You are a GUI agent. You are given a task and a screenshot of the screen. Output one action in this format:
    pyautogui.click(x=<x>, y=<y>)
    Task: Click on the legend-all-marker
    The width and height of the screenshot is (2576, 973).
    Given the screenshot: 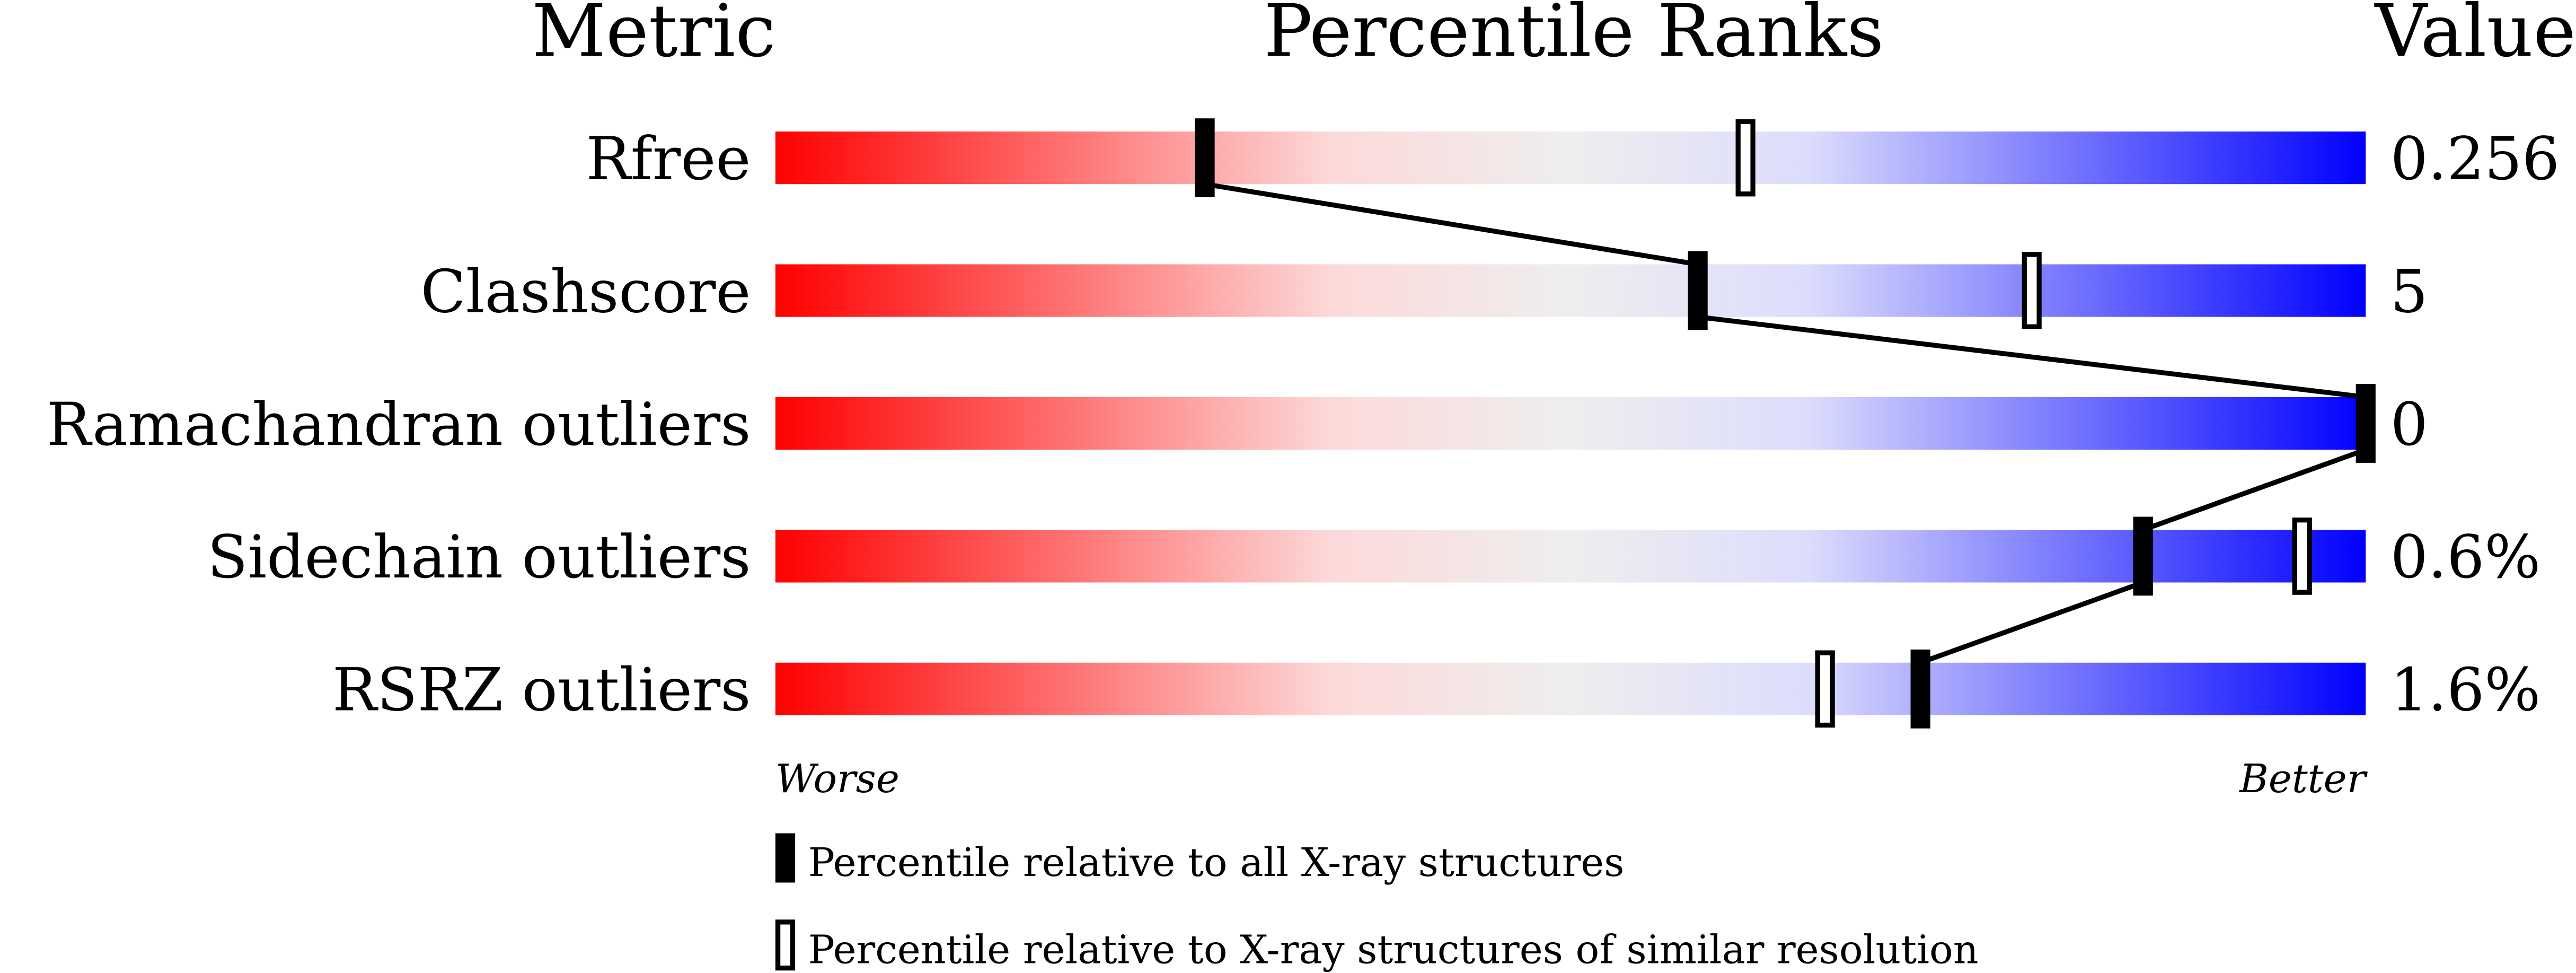 What is the action you would take?
    pyautogui.click(x=785, y=858)
    